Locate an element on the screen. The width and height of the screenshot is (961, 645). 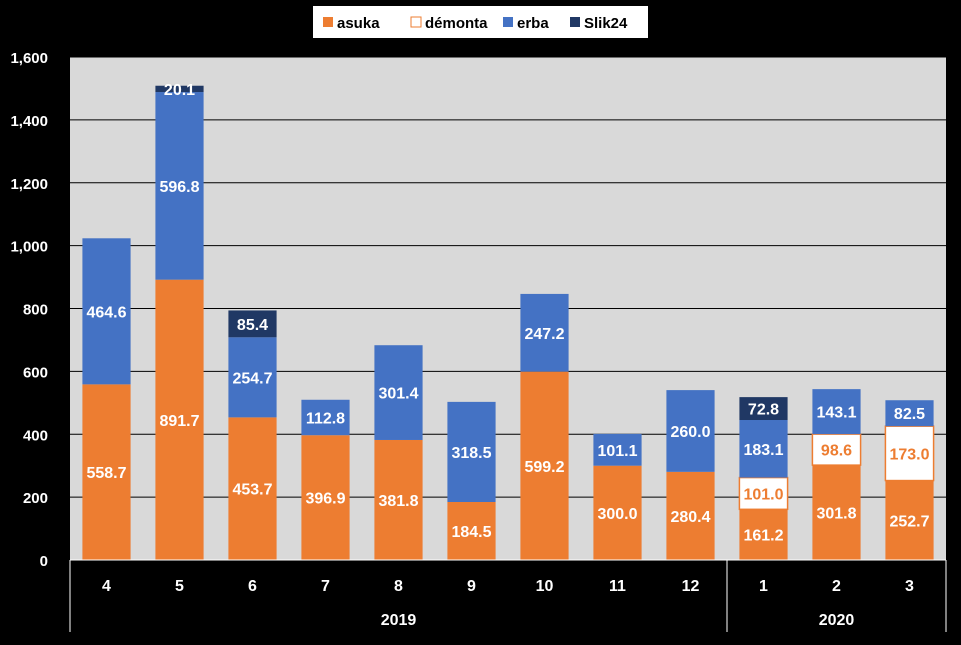
legend-label: asuka is located at coordinates (358, 23).